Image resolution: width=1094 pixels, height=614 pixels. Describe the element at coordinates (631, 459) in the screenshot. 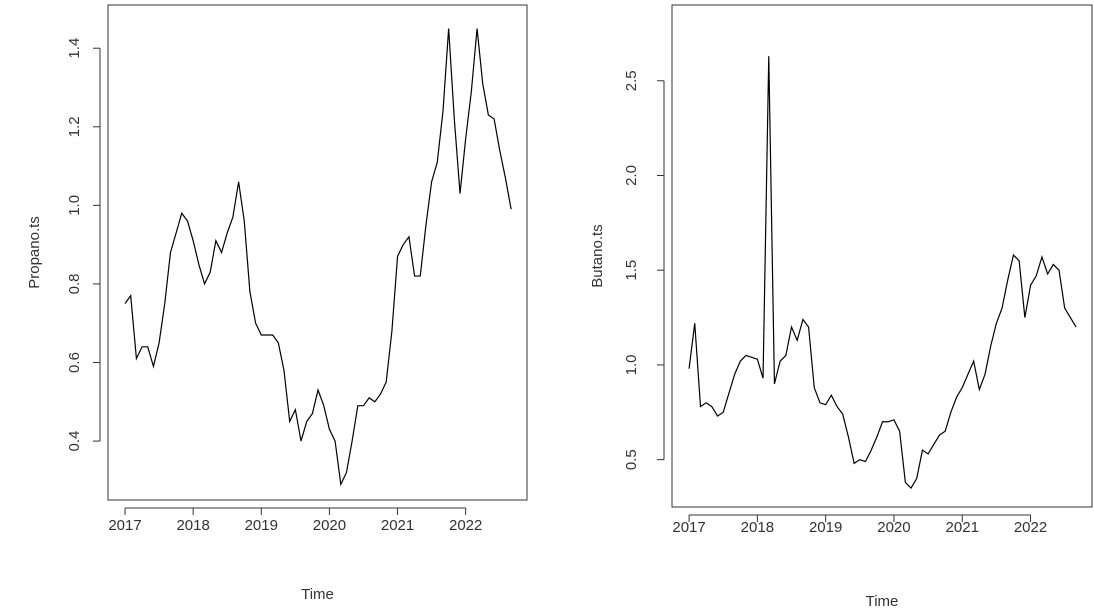

I see `y-tick-label: 0.5` at that location.